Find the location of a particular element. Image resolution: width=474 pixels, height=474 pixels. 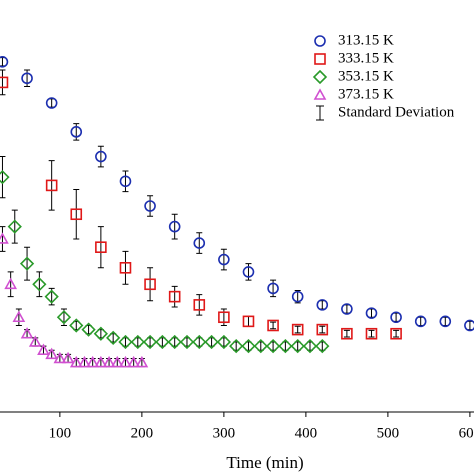

x-tick-label: 600 is located at coordinates (466, 433).